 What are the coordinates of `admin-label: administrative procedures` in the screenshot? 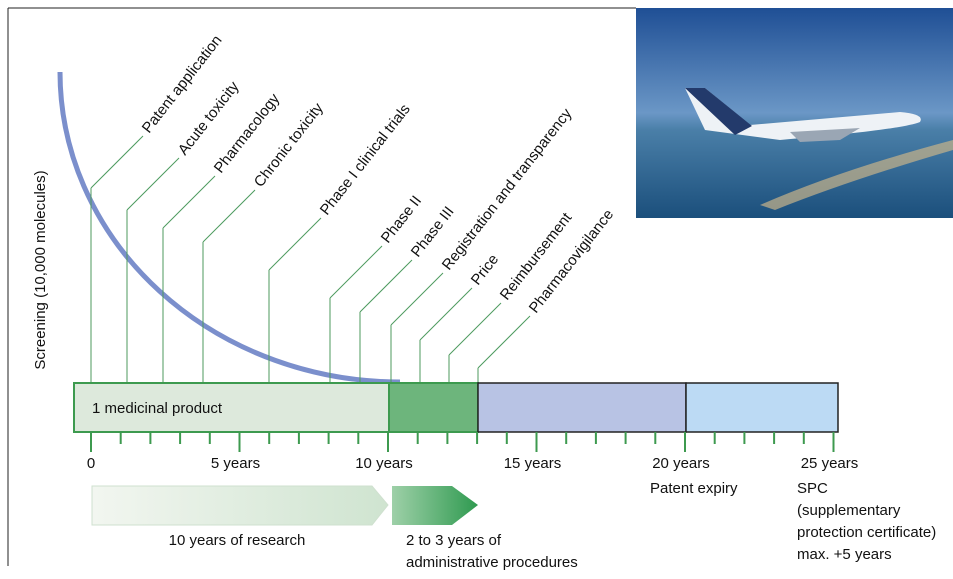 It's located at (492, 562).